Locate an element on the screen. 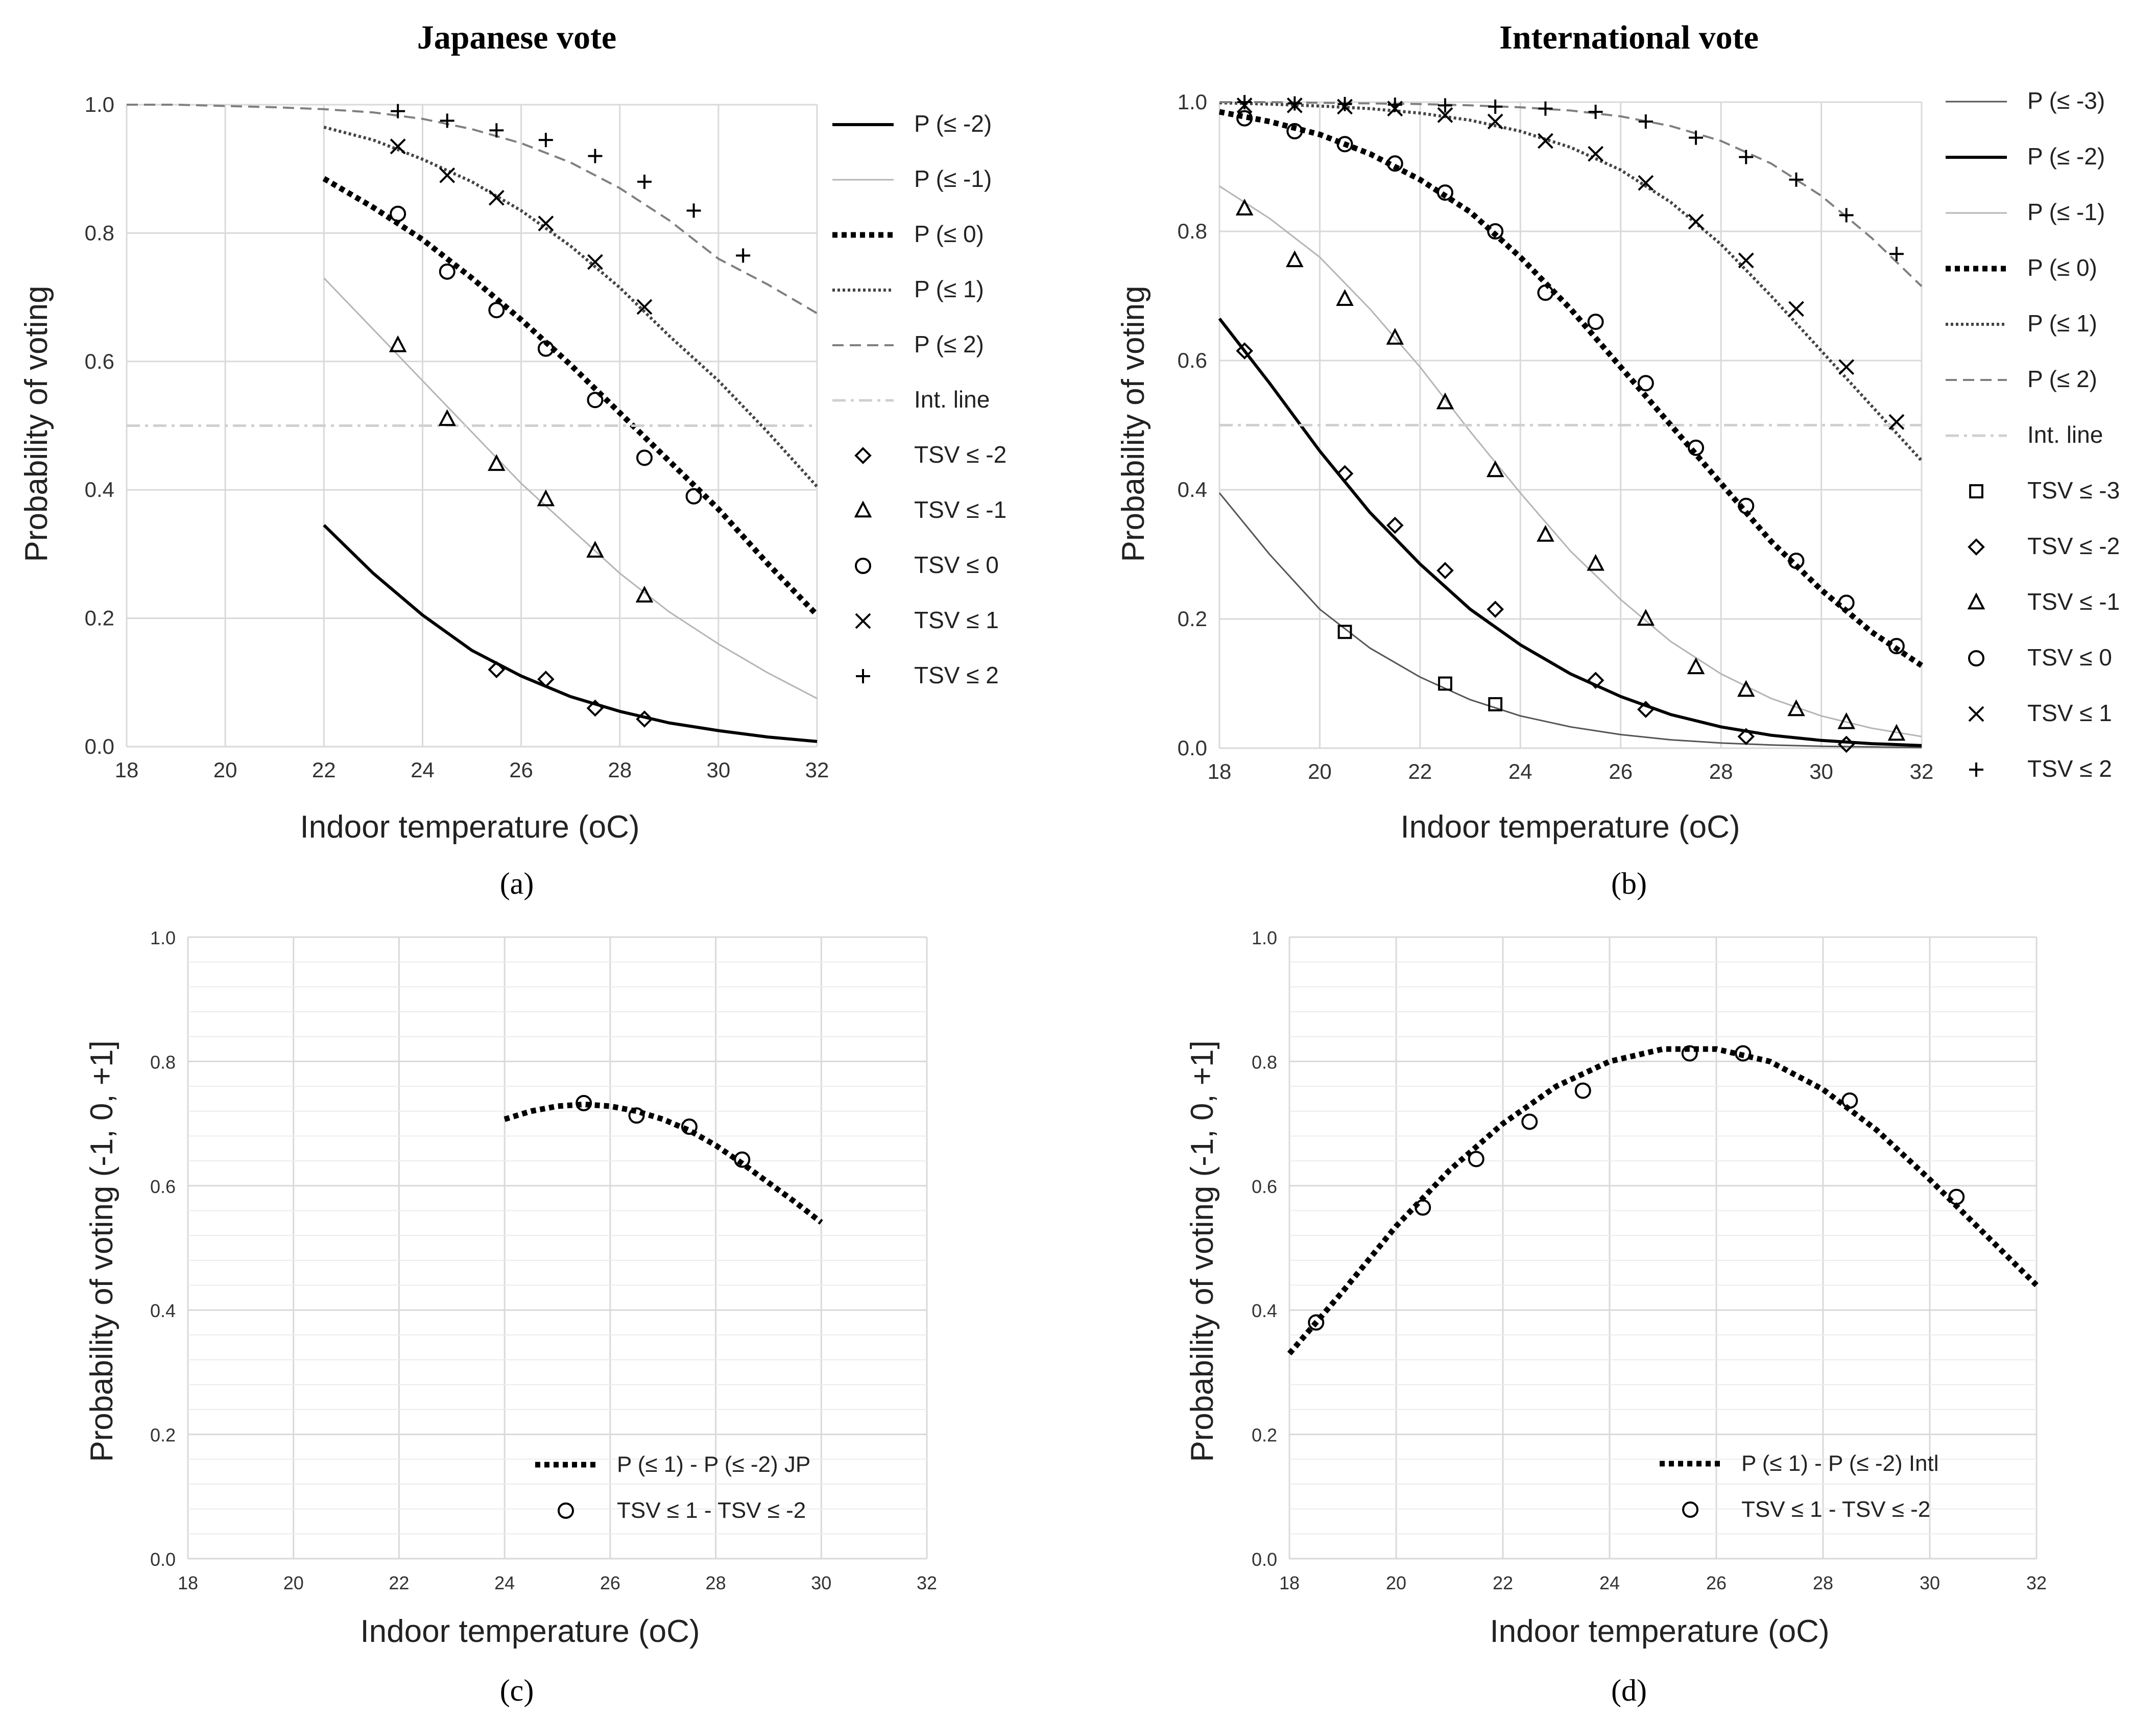 This screenshot has height=1718, width=2156. legend-entry: P (≤ 0) is located at coordinates (949, 234).